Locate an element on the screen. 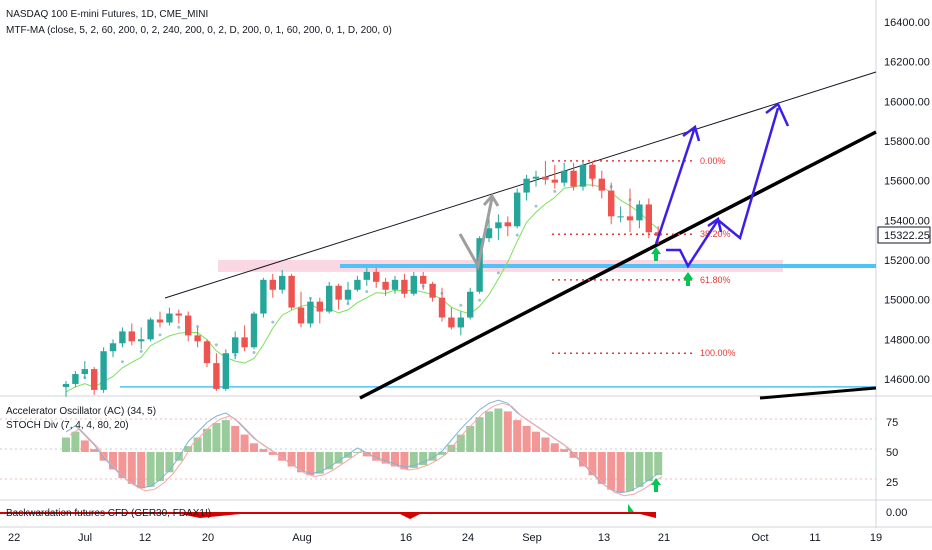  time-tick-label: 24 is located at coordinates (468, 538).